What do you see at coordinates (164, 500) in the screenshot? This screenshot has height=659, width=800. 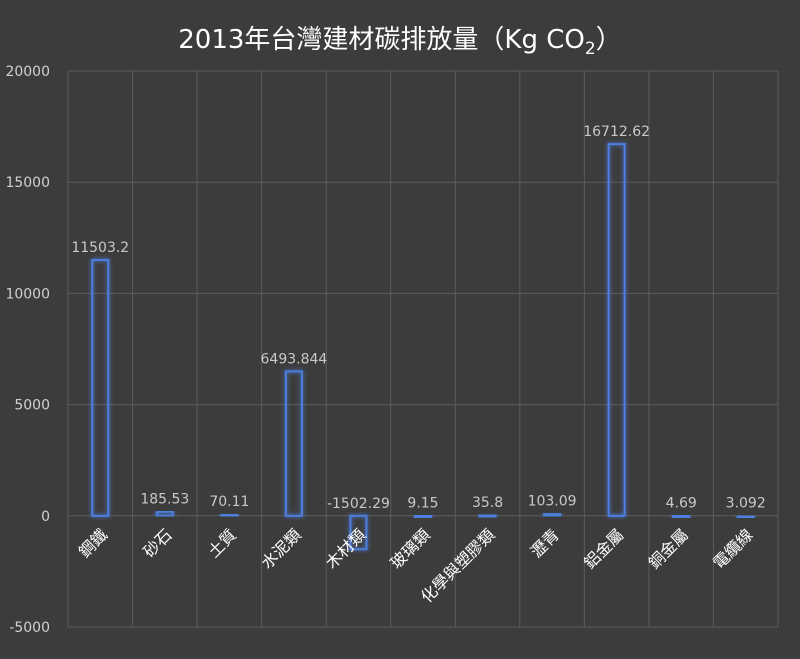 I see `data-label: 185.53` at bounding box center [164, 500].